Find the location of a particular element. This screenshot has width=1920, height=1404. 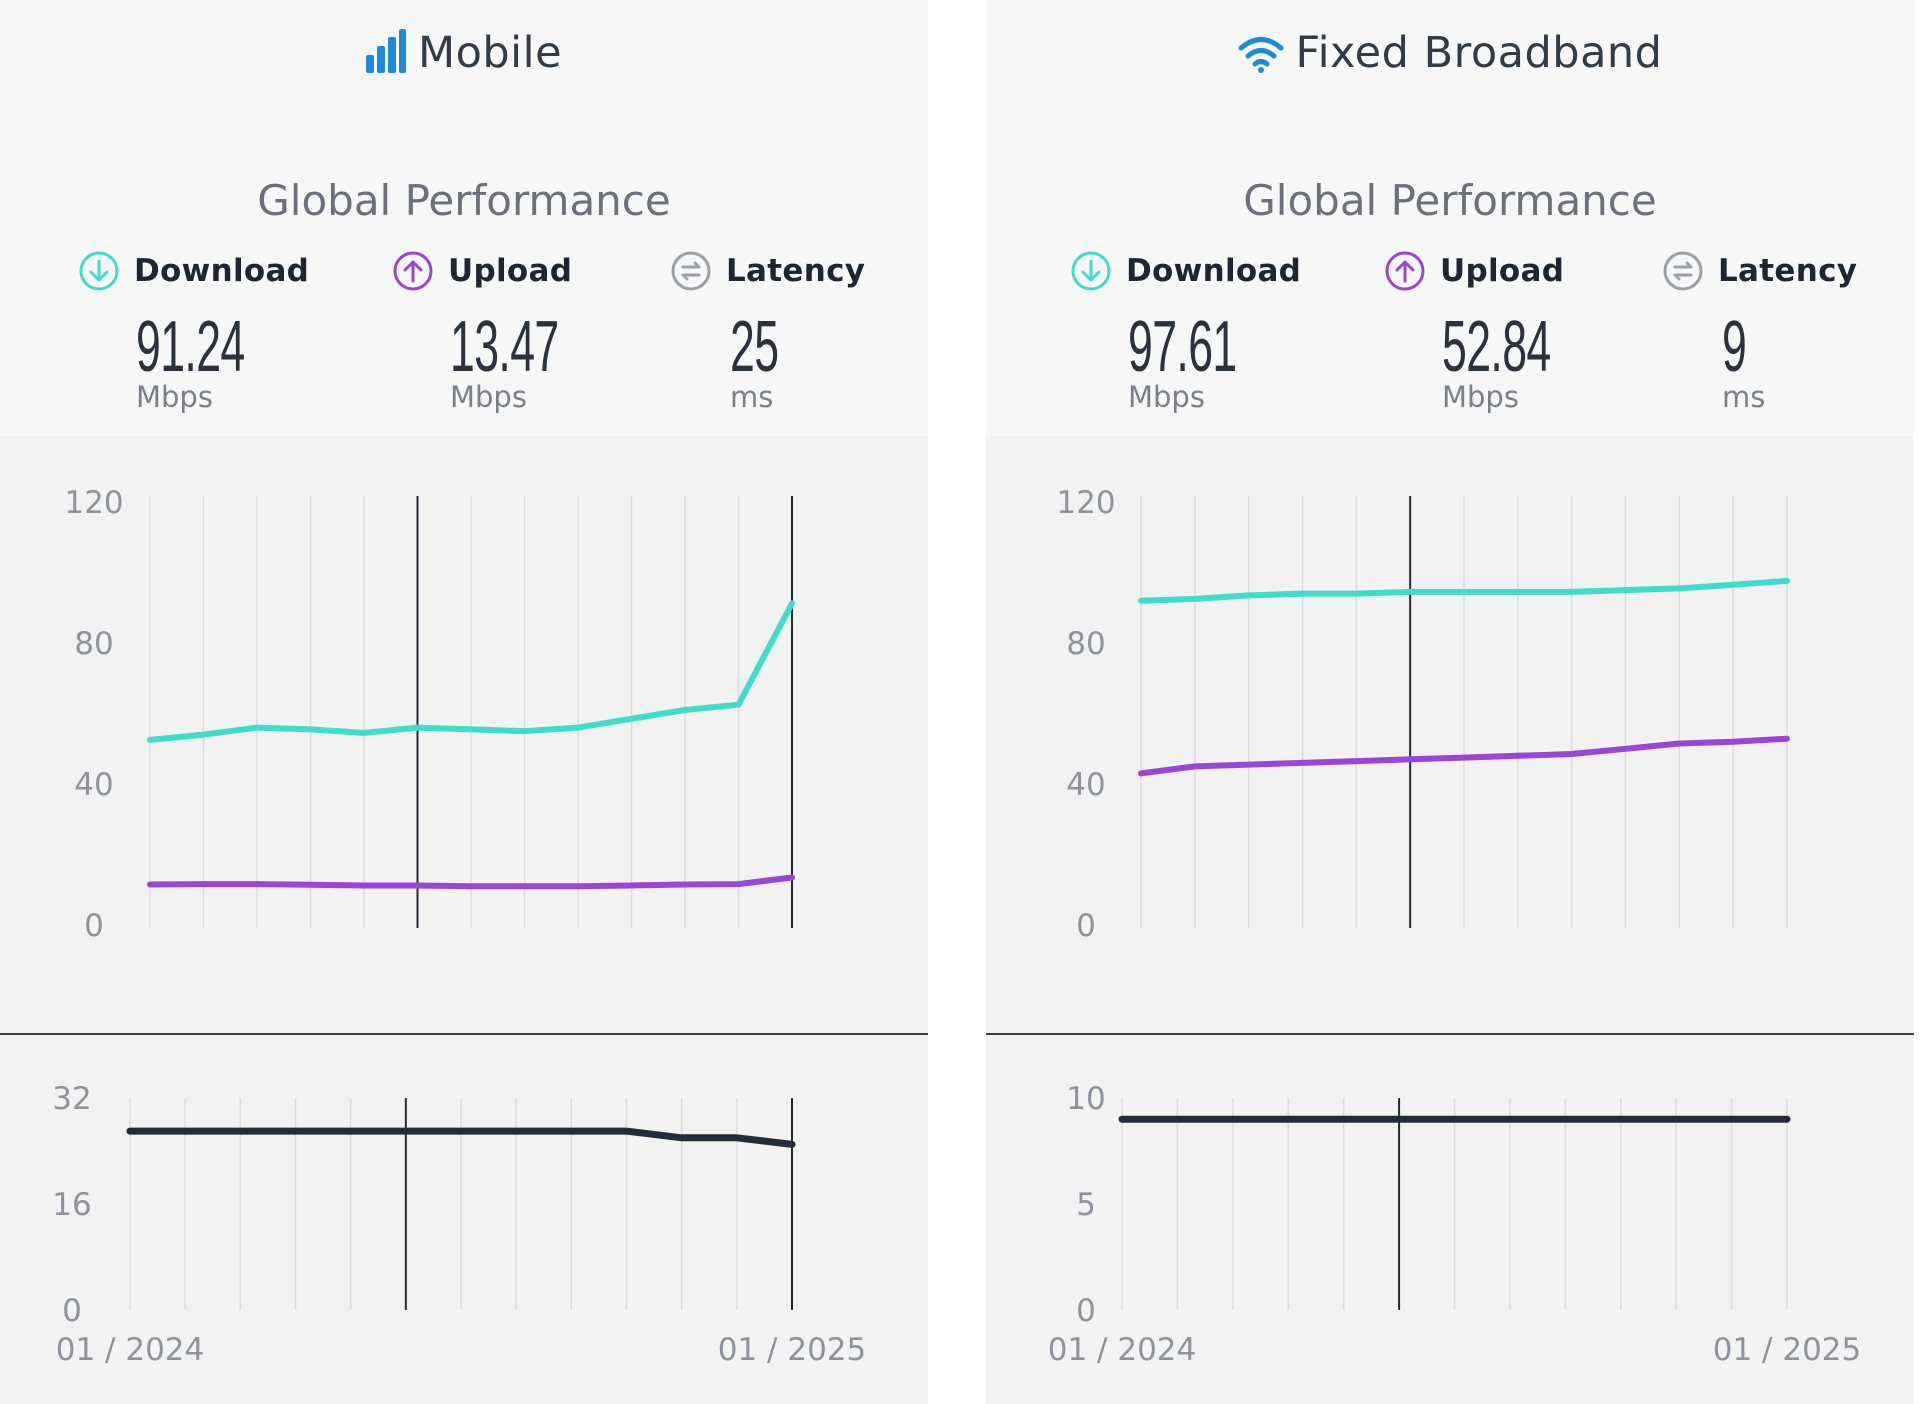

fixed-title: Fixed Broadband is located at coordinates (1450, 53).